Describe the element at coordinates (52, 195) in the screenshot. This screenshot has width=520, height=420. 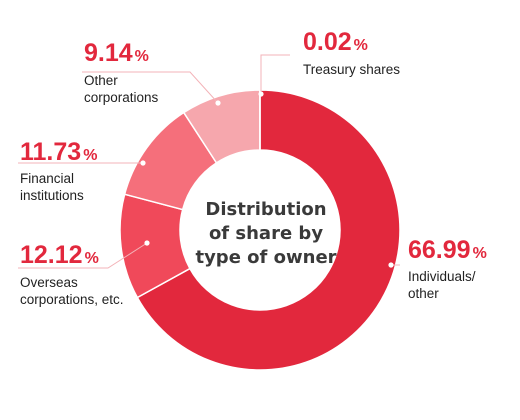
I see `slice-label-2-1: institutions` at that location.